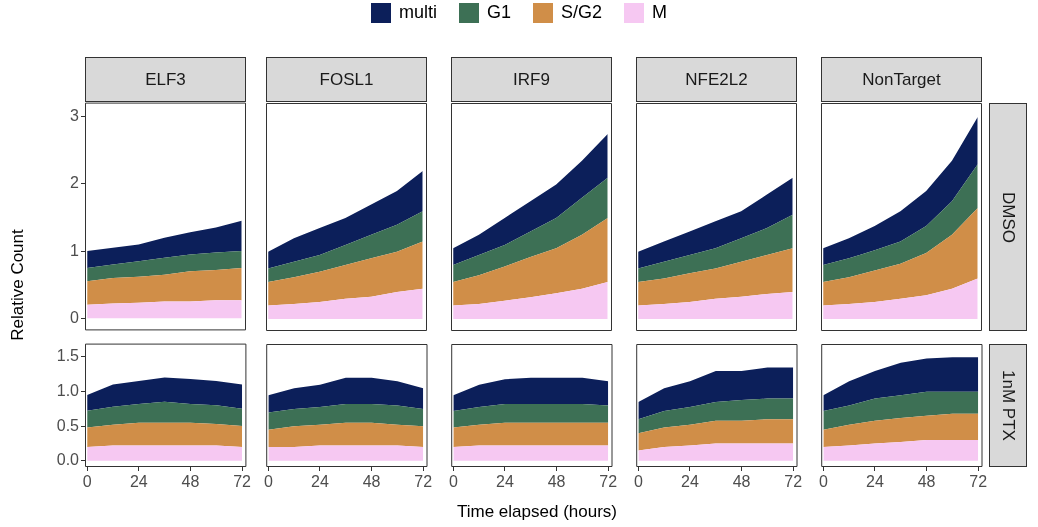  I want to click on y-tick-label: 0.5, so click(68, 425).